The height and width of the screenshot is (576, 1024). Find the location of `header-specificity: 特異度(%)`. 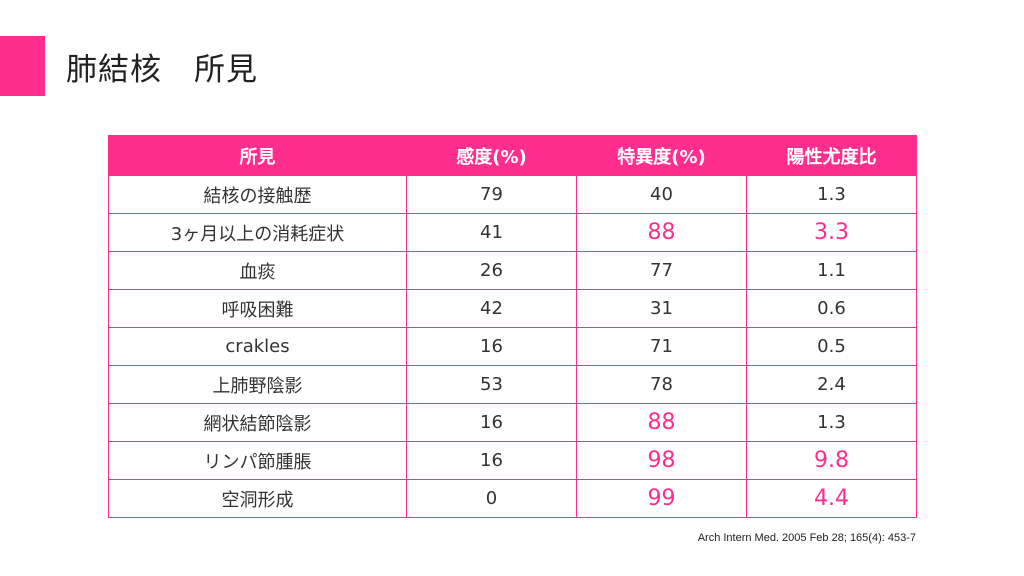

header-specificity: 特異度(%) is located at coordinates (661, 155).